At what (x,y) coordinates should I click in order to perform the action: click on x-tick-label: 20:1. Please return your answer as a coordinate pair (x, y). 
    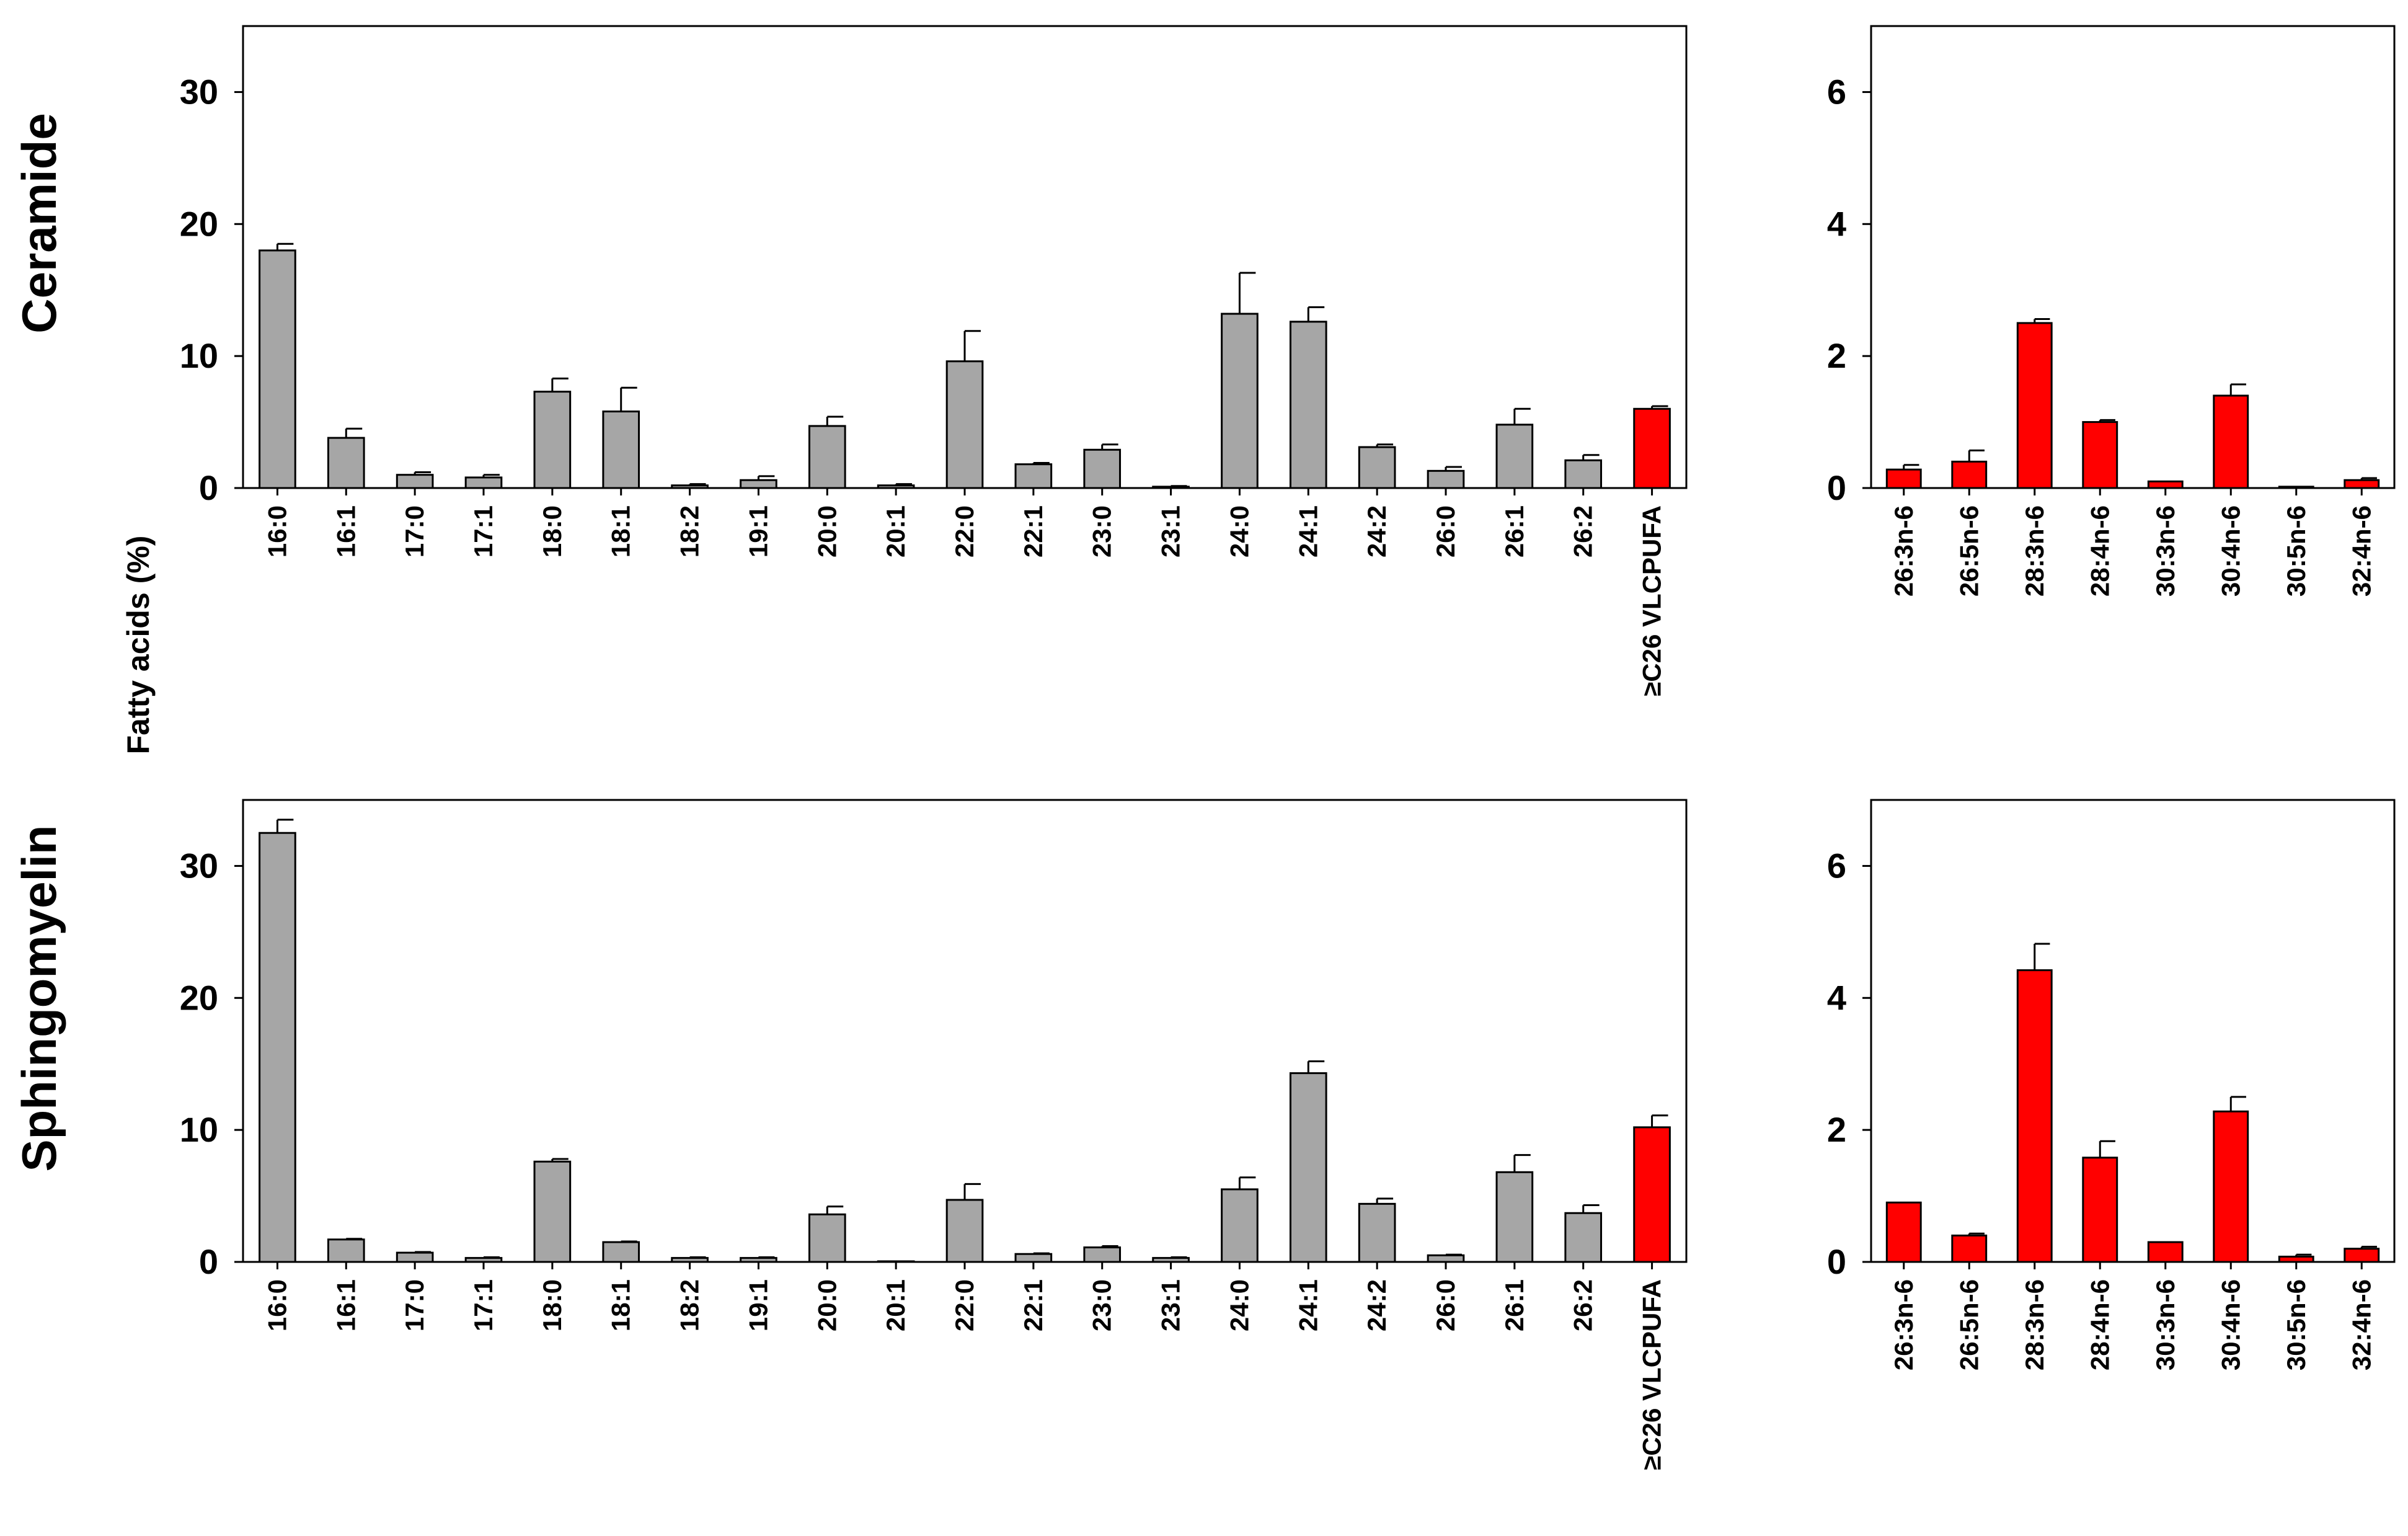
    Looking at the image, I should click on (895, 1305).